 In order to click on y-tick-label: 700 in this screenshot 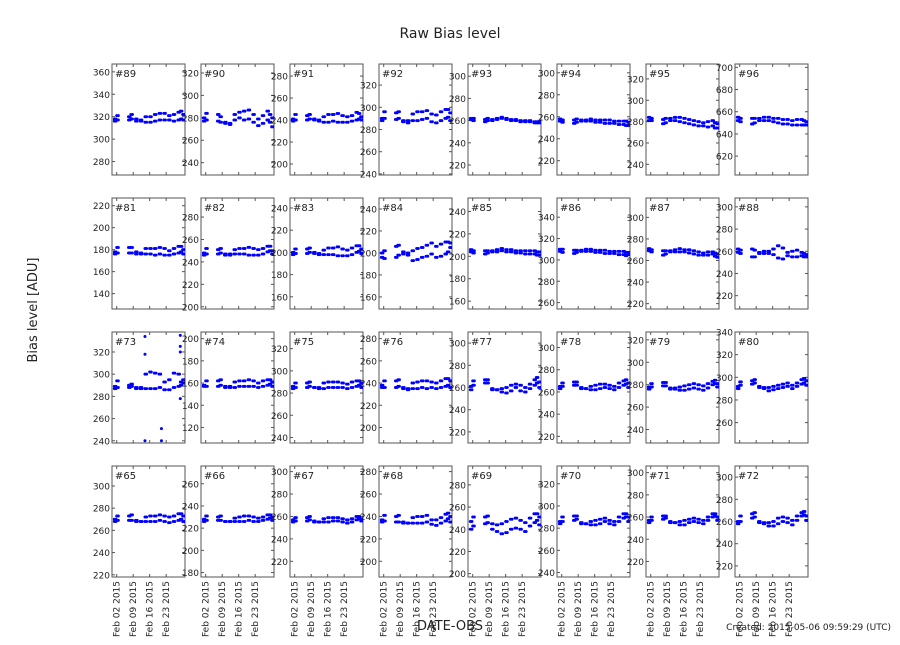, I will do `click(724, 69)`.